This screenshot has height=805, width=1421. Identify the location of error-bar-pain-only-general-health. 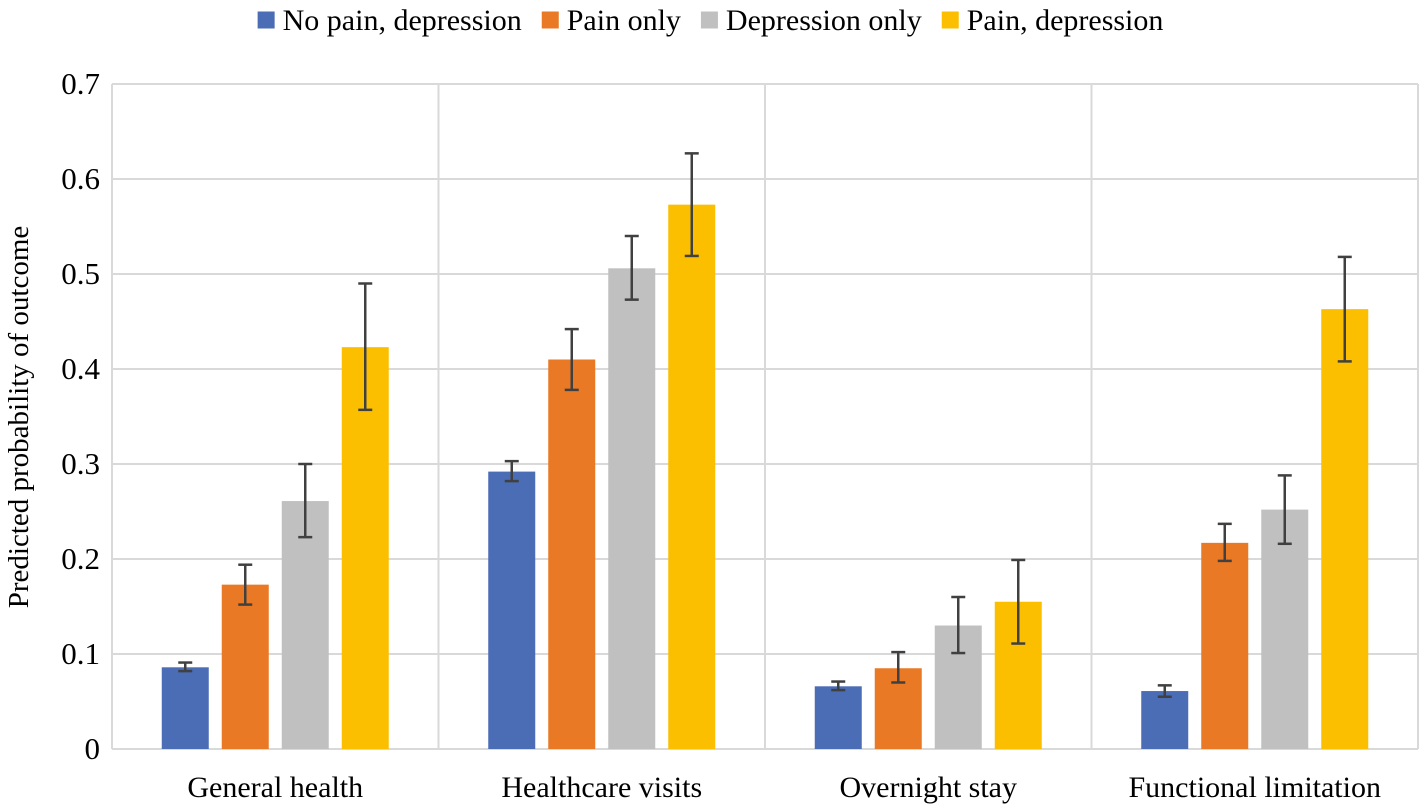
(245, 584).